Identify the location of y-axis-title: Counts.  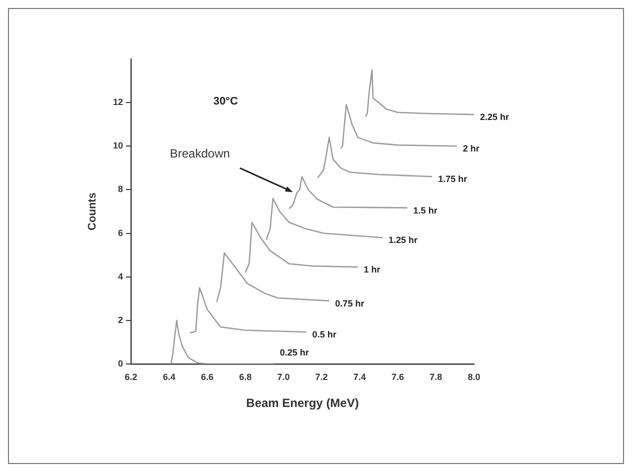
(92, 211).